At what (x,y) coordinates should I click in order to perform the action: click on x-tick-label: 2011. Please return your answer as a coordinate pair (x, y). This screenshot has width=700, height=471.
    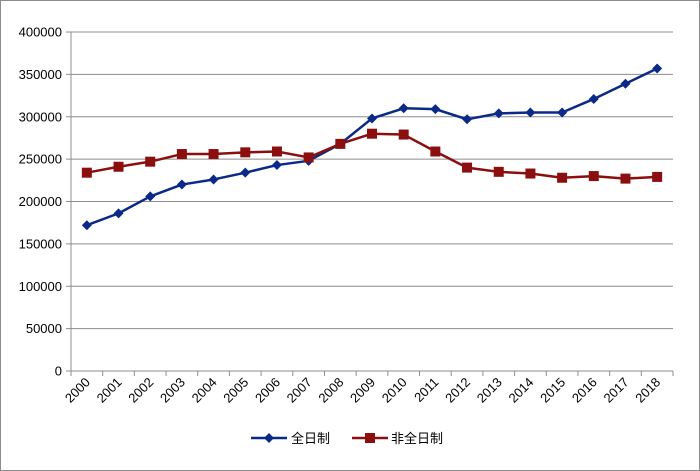
    Looking at the image, I should click on (426, 390).